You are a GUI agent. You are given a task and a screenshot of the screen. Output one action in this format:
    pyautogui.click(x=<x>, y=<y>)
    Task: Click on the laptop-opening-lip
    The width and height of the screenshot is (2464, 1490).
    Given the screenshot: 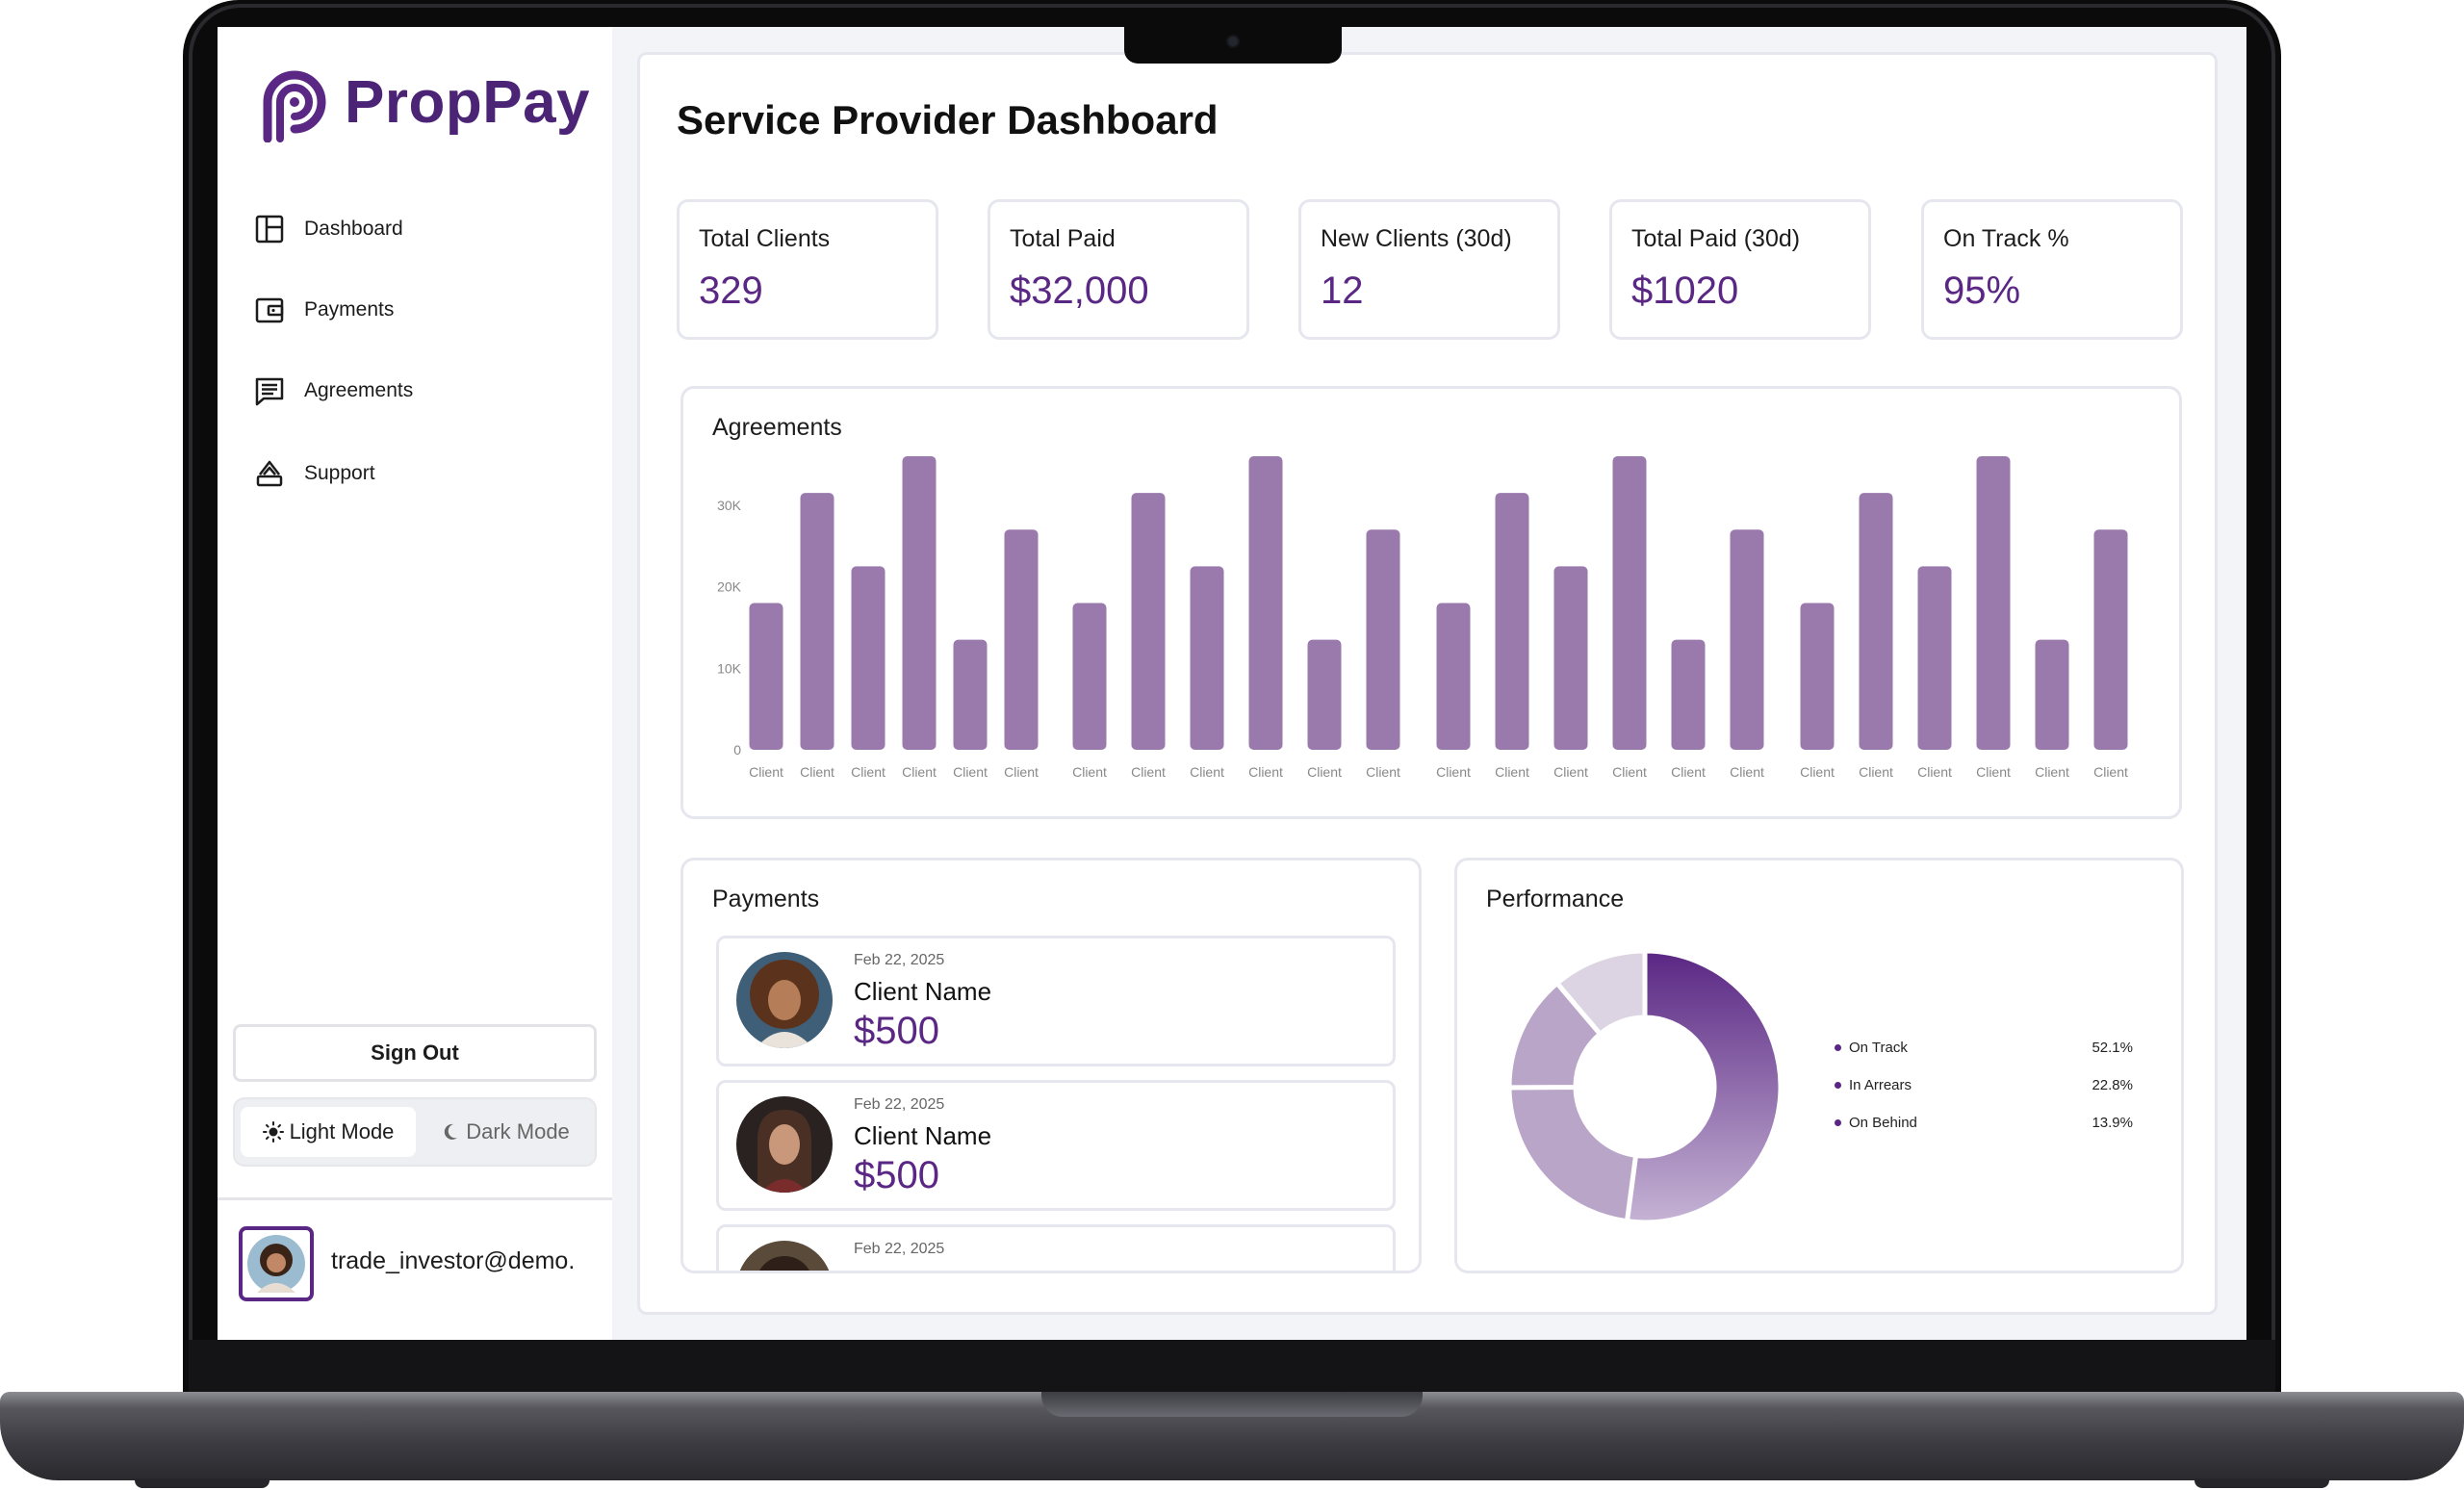 What is the action you would take?
    pyautogui.click(x=1232, y=1404)
    